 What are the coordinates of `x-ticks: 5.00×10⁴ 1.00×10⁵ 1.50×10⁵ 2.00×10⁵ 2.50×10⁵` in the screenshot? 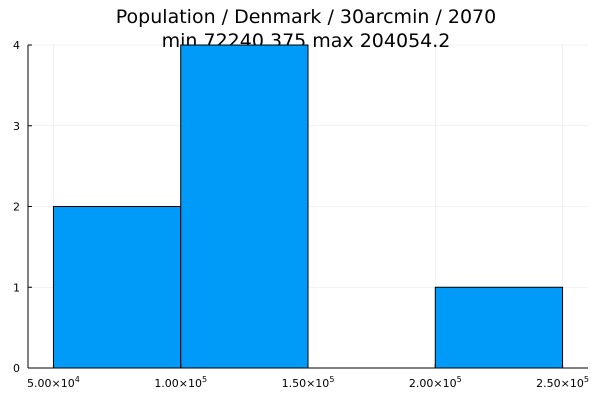 It's located at (308, 377).